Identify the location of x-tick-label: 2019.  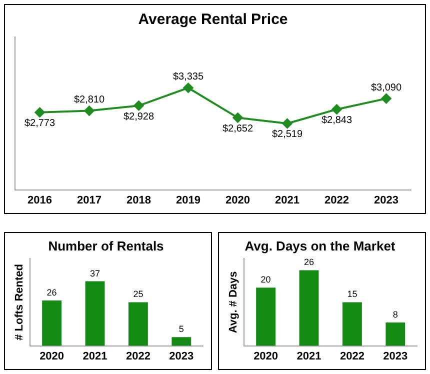
(188, 200).